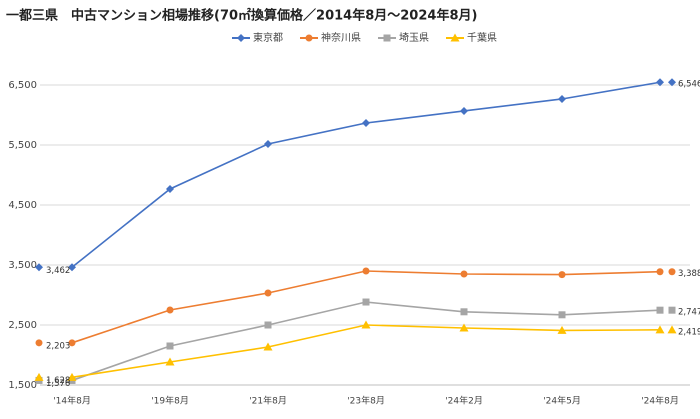 This screenshot has width=700, height=419. What do you see at coordinates (341, 37) in the screenshot?
I see `legend-label: 神奈川県` at bounding box center [341, 37].